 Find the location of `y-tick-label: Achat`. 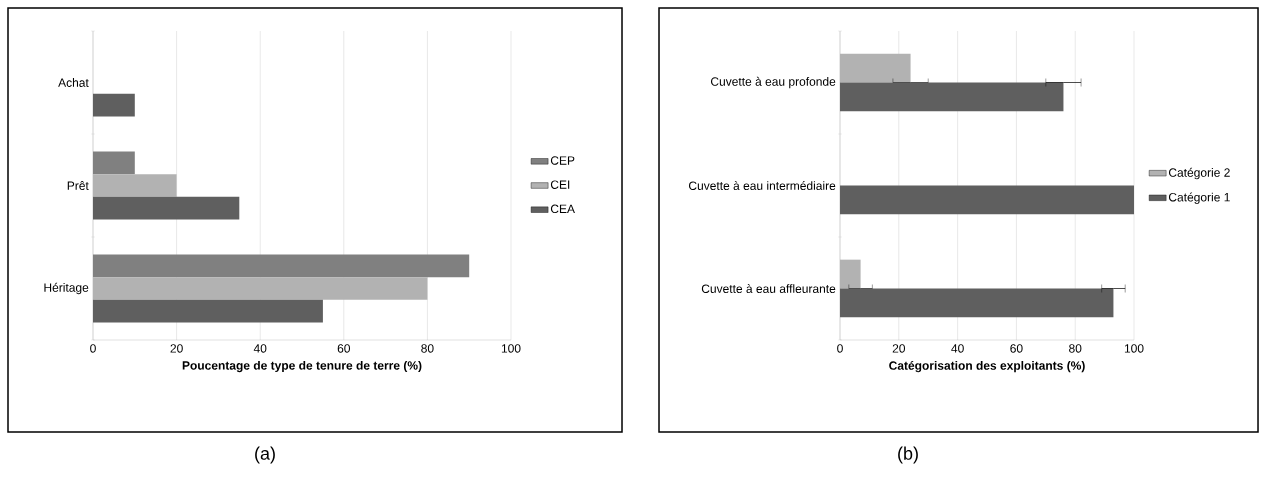

y-tick-label: Achat is located at coordinates (73, 82).